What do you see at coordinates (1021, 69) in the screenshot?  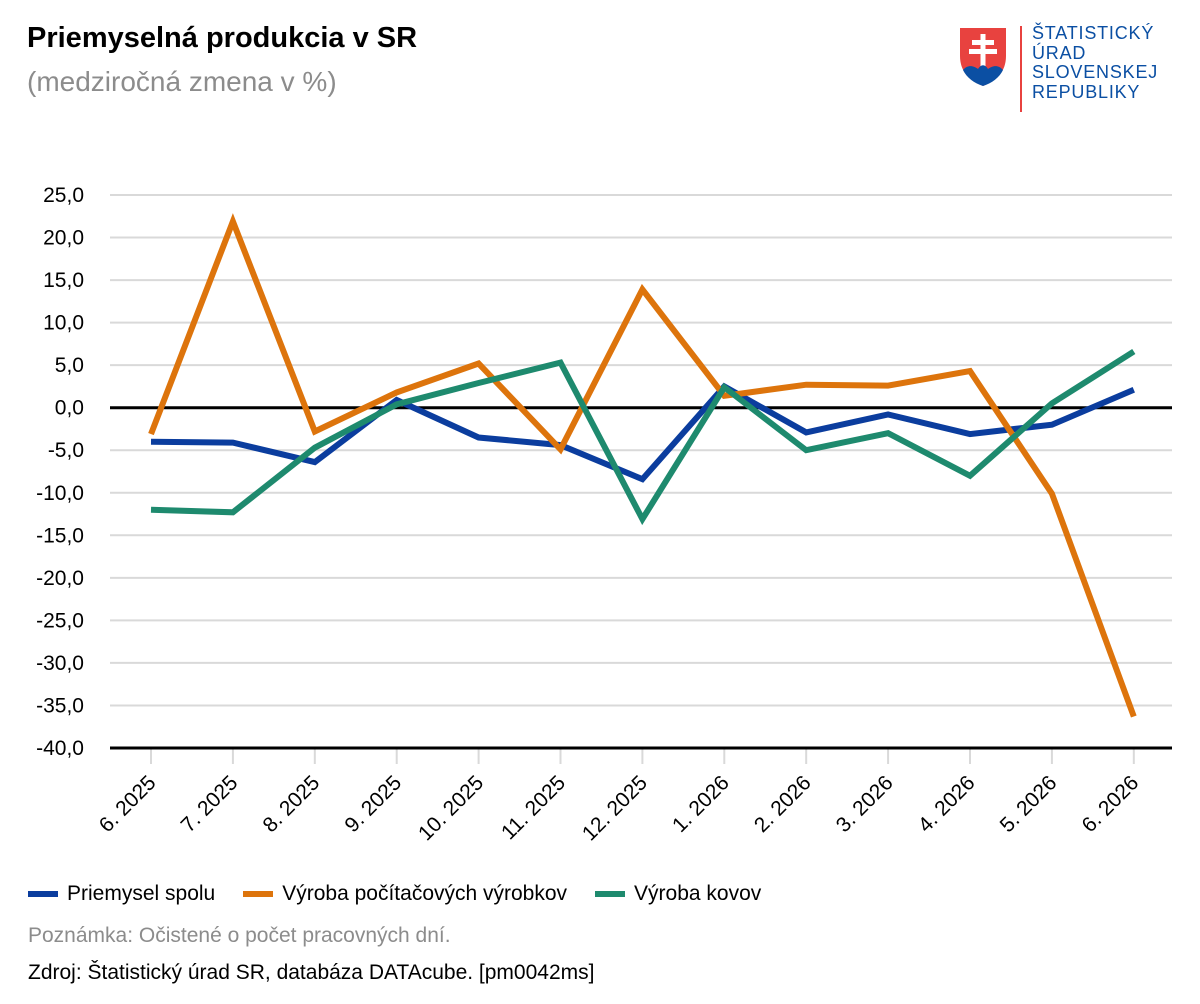 I see `logo-divider` at bounding box center [1021, 69].